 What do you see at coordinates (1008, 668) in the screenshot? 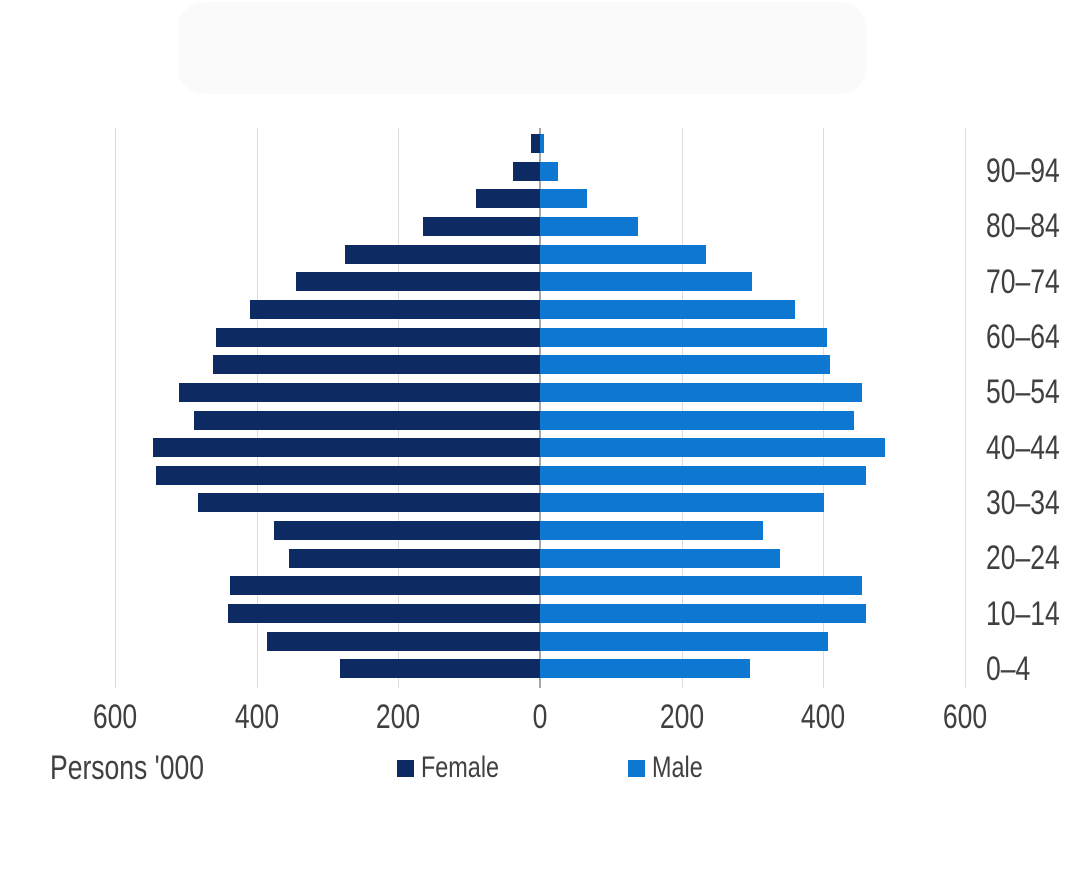
I see `age-label: 0–4` at bounding box center [1008, 668].